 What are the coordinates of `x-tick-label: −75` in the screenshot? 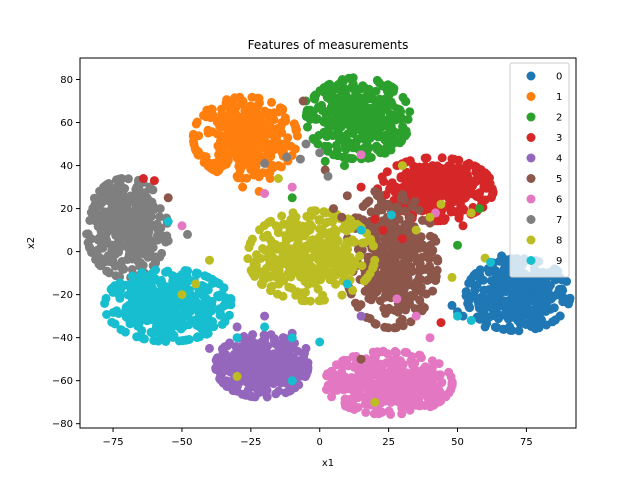 It's located at (113, 442).